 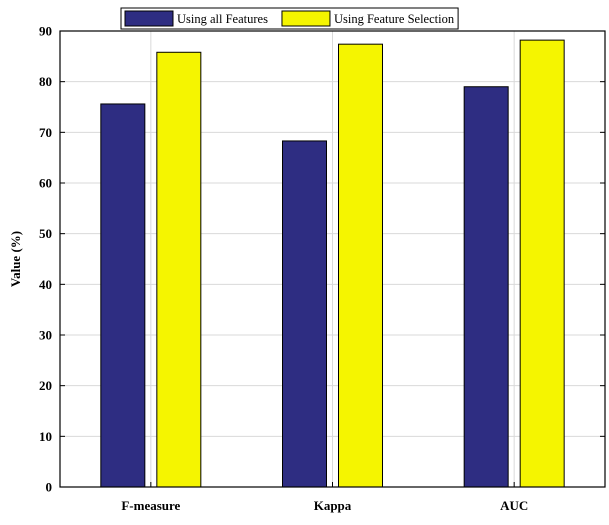 What do you see at coordinates (45, 335) in the screenshot?
I see `y-tick-label: 30` at bounding box center [45, 335].